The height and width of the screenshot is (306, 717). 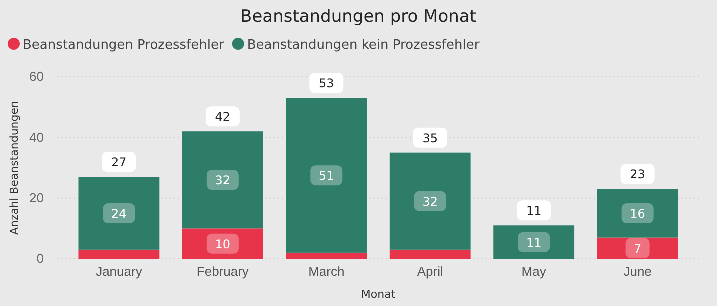 What do you see at coordinates (430, 138) in the screenshot?
I see `total-label: 35` at bounding box center [430, 138].